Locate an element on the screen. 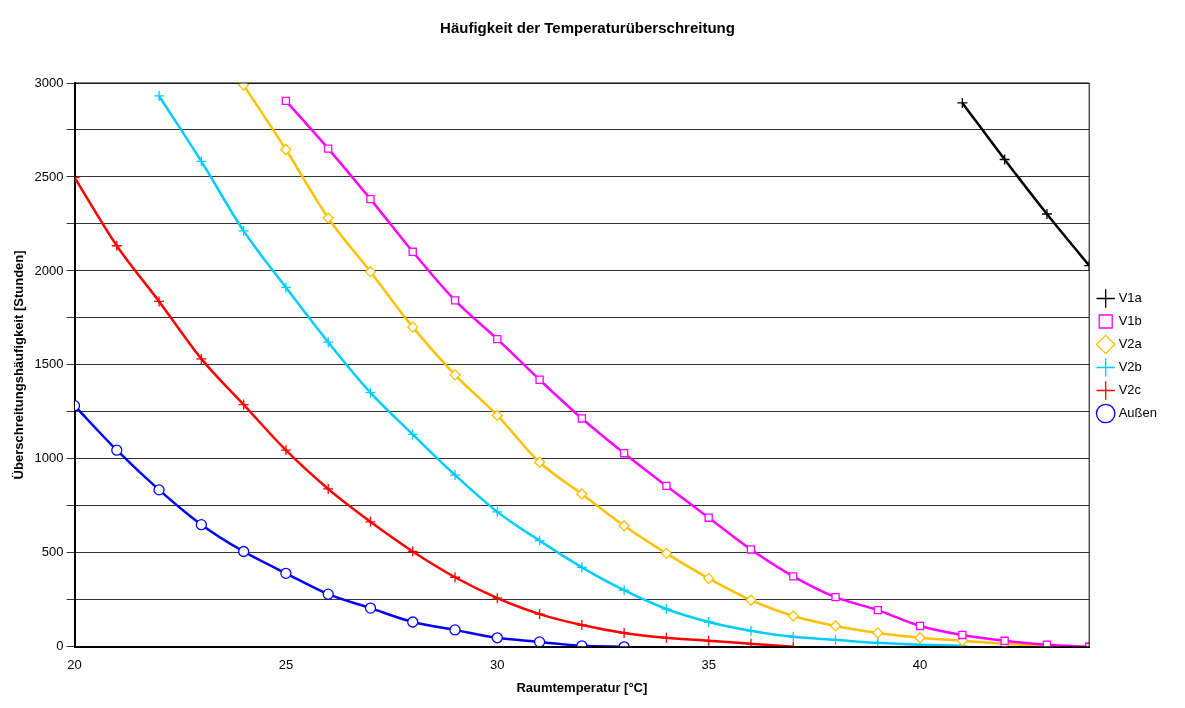 This screenshot has width=1185, height=708. legend-label: Außen is located at coordinates (1138, 413).